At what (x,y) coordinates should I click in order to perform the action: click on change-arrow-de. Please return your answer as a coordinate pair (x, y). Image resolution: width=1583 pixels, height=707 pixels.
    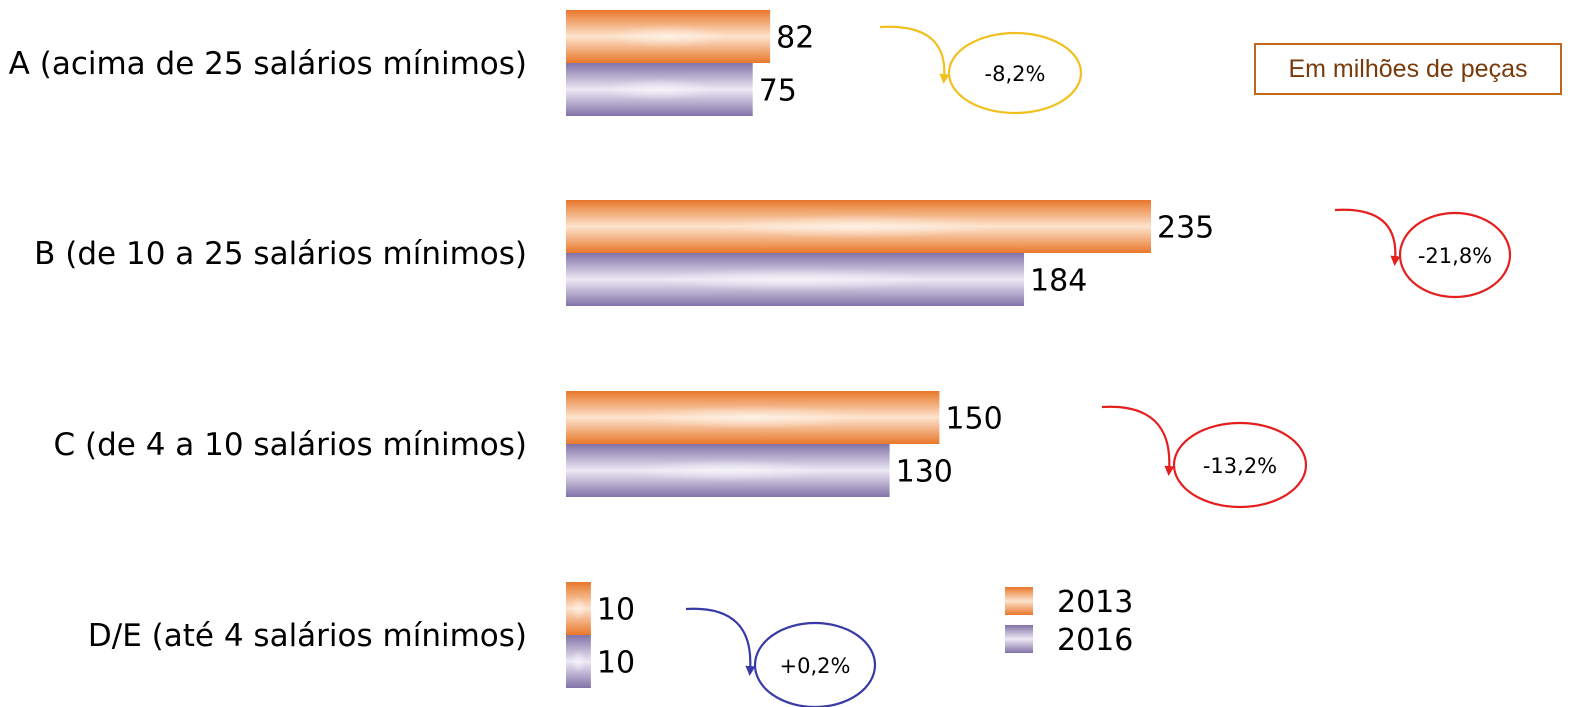
    Looking at the image, I should click on (720, 641).